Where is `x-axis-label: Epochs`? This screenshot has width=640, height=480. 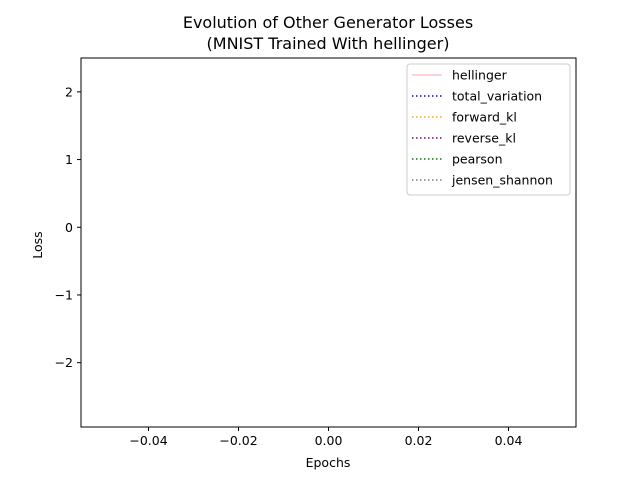
x-axis-label: Epochs is located at coordinates (328, 462).